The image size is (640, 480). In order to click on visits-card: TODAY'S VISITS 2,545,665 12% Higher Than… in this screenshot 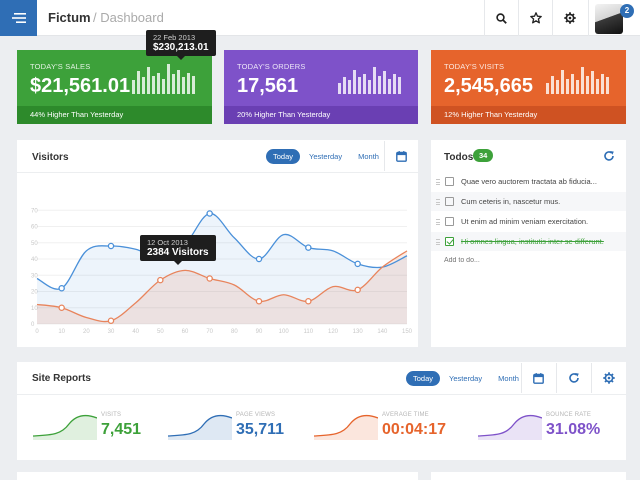, I will do `click(528, 87)`.